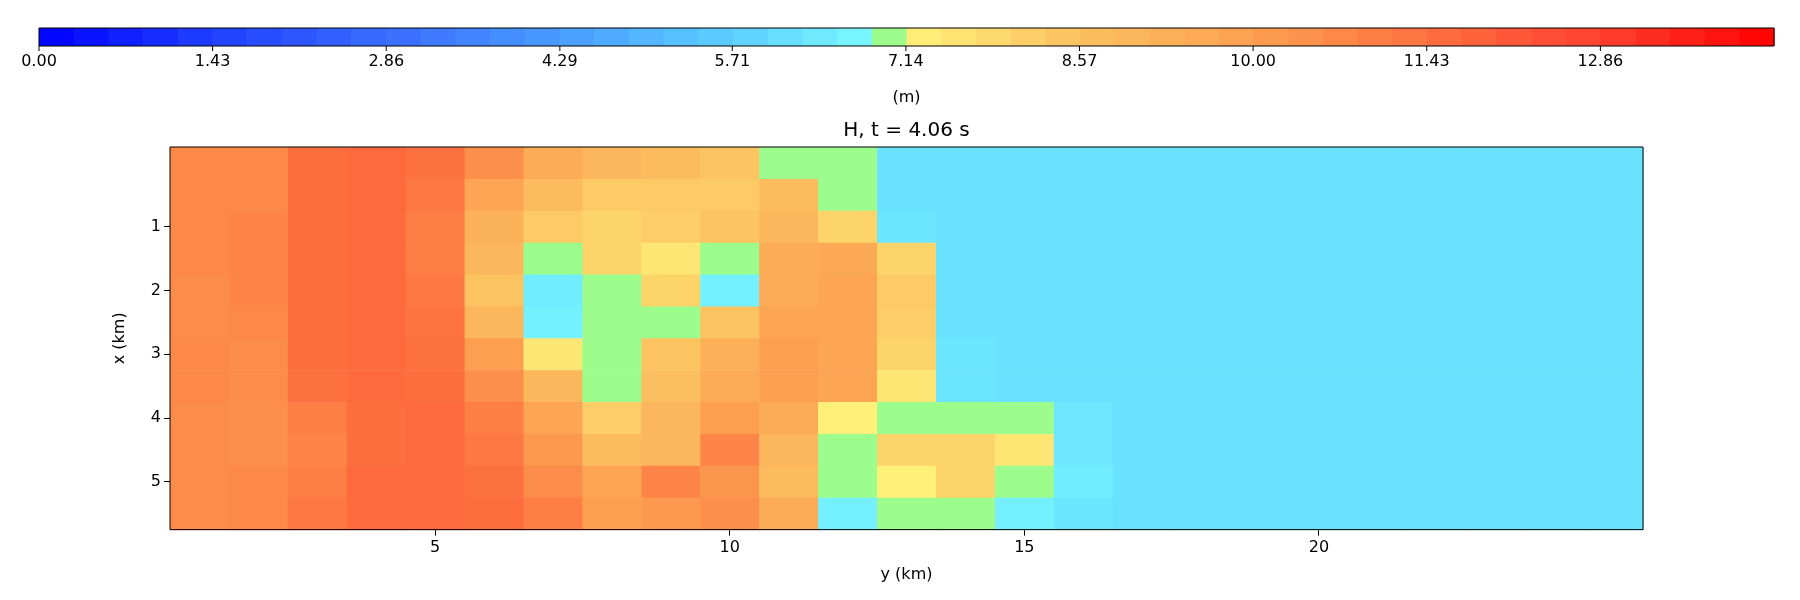  I want to click on x-tick-label: 15, so click(1024, 547).